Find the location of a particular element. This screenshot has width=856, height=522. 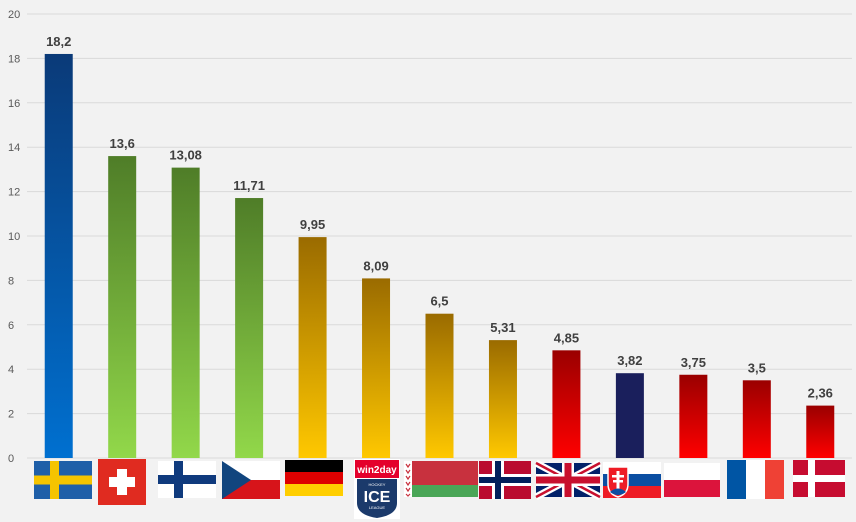

y-tick-label: 18 is located at coordinates (14, 59).